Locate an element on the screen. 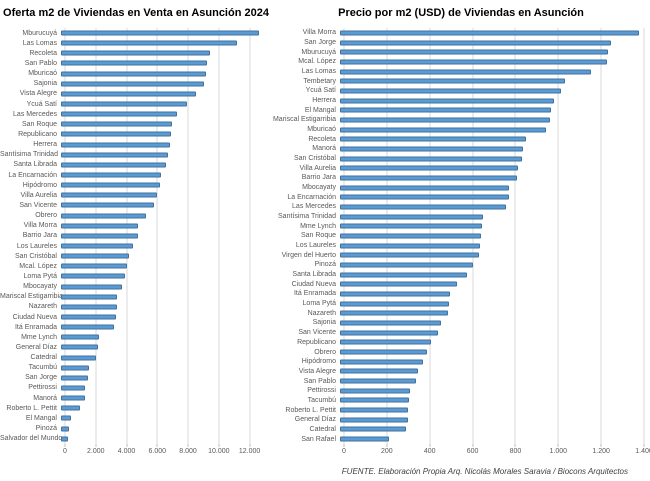  bar-row: Hipódromo is located at coordinates (136, 185).